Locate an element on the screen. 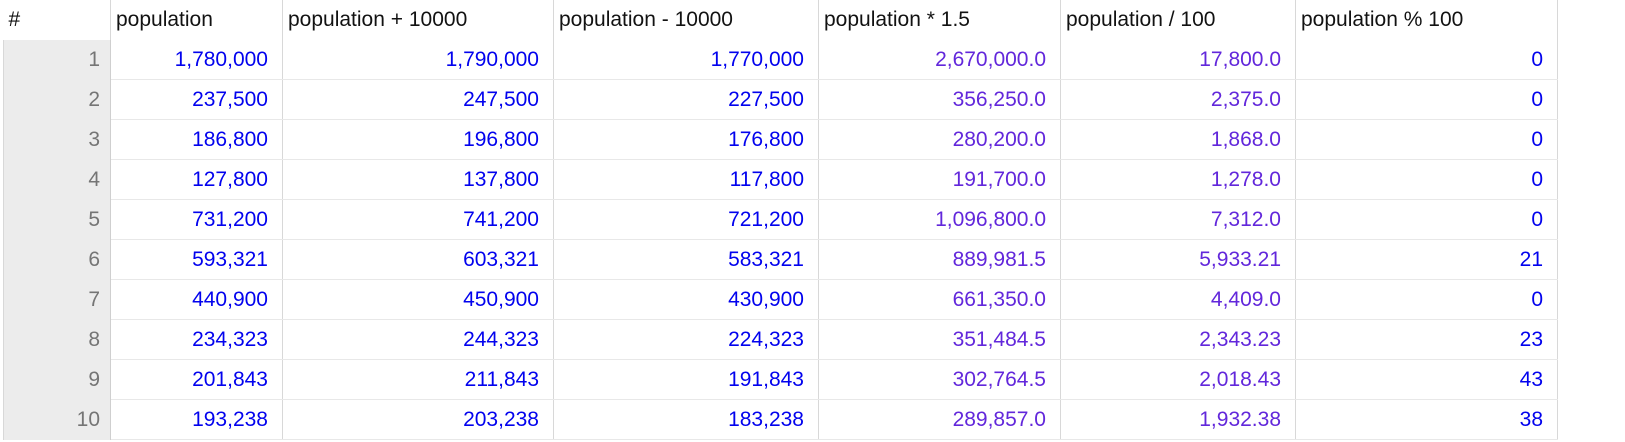 This screenshot has height=442, width=1625. row-number-cell: 5 is located at coordinates (57, 219).